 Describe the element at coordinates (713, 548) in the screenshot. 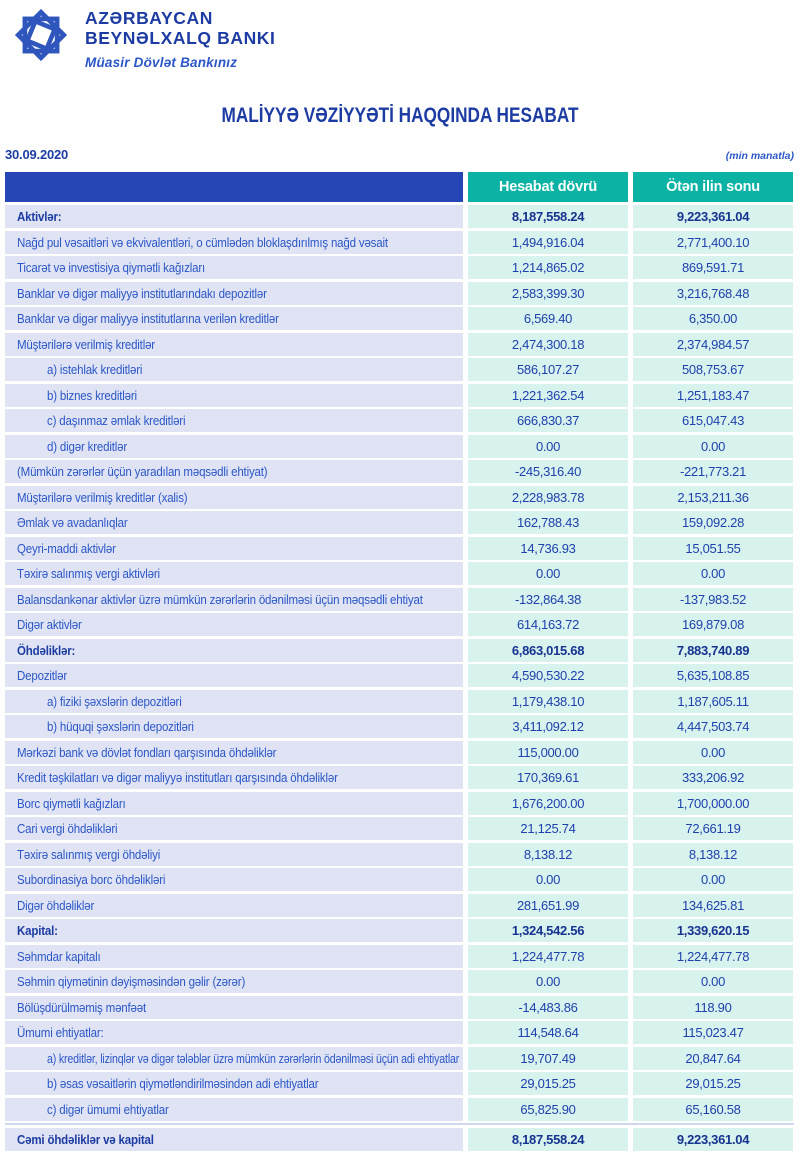

I see `row-value-previous: 15,051.55` at that location.